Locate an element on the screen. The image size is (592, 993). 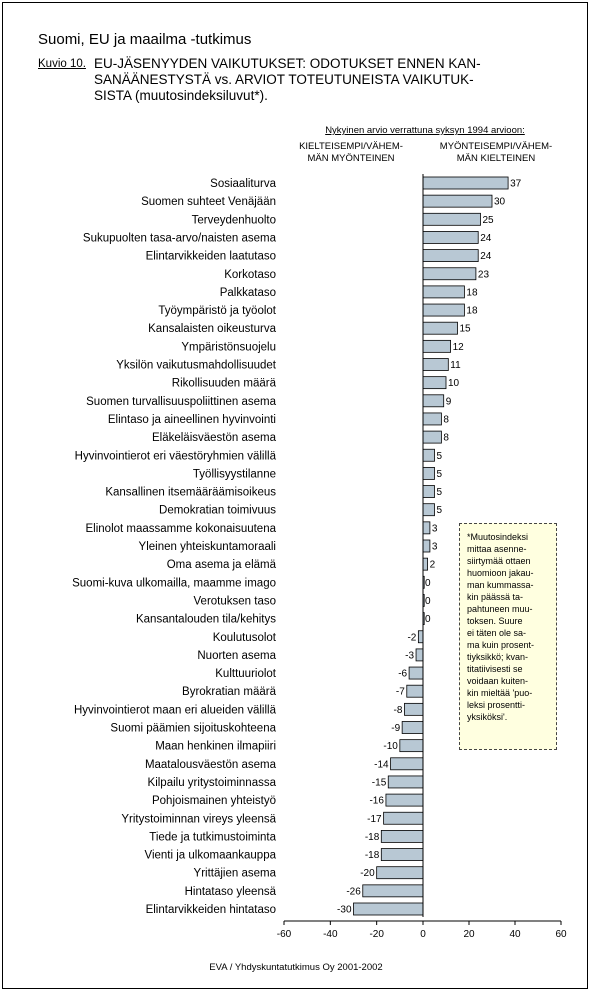
value-label: 30 is located at coordinates (500, 202).